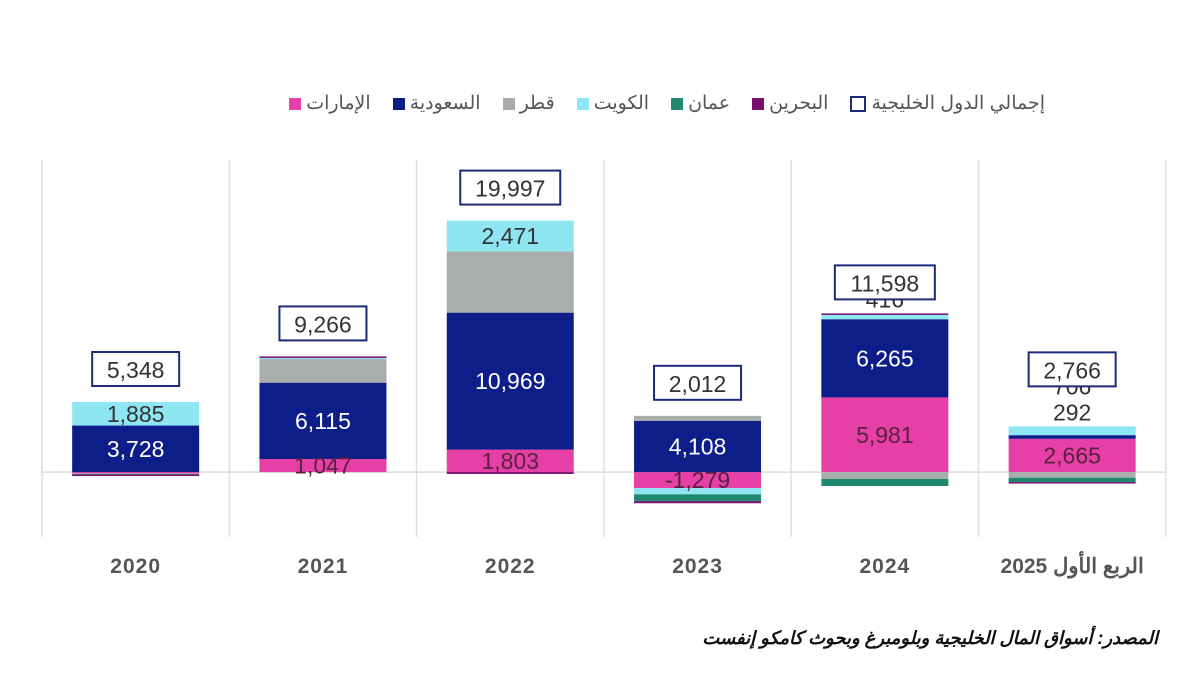 The image size is (1200, 697). I want to click on data-label: 6,115, so click(323, 421).